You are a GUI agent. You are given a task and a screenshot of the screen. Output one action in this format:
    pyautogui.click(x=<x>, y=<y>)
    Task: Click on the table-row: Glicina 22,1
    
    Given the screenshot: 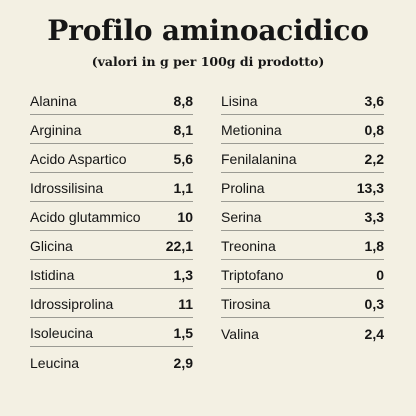 What is the action you would take?
    pyautogui.click(x=111, y=245)
    